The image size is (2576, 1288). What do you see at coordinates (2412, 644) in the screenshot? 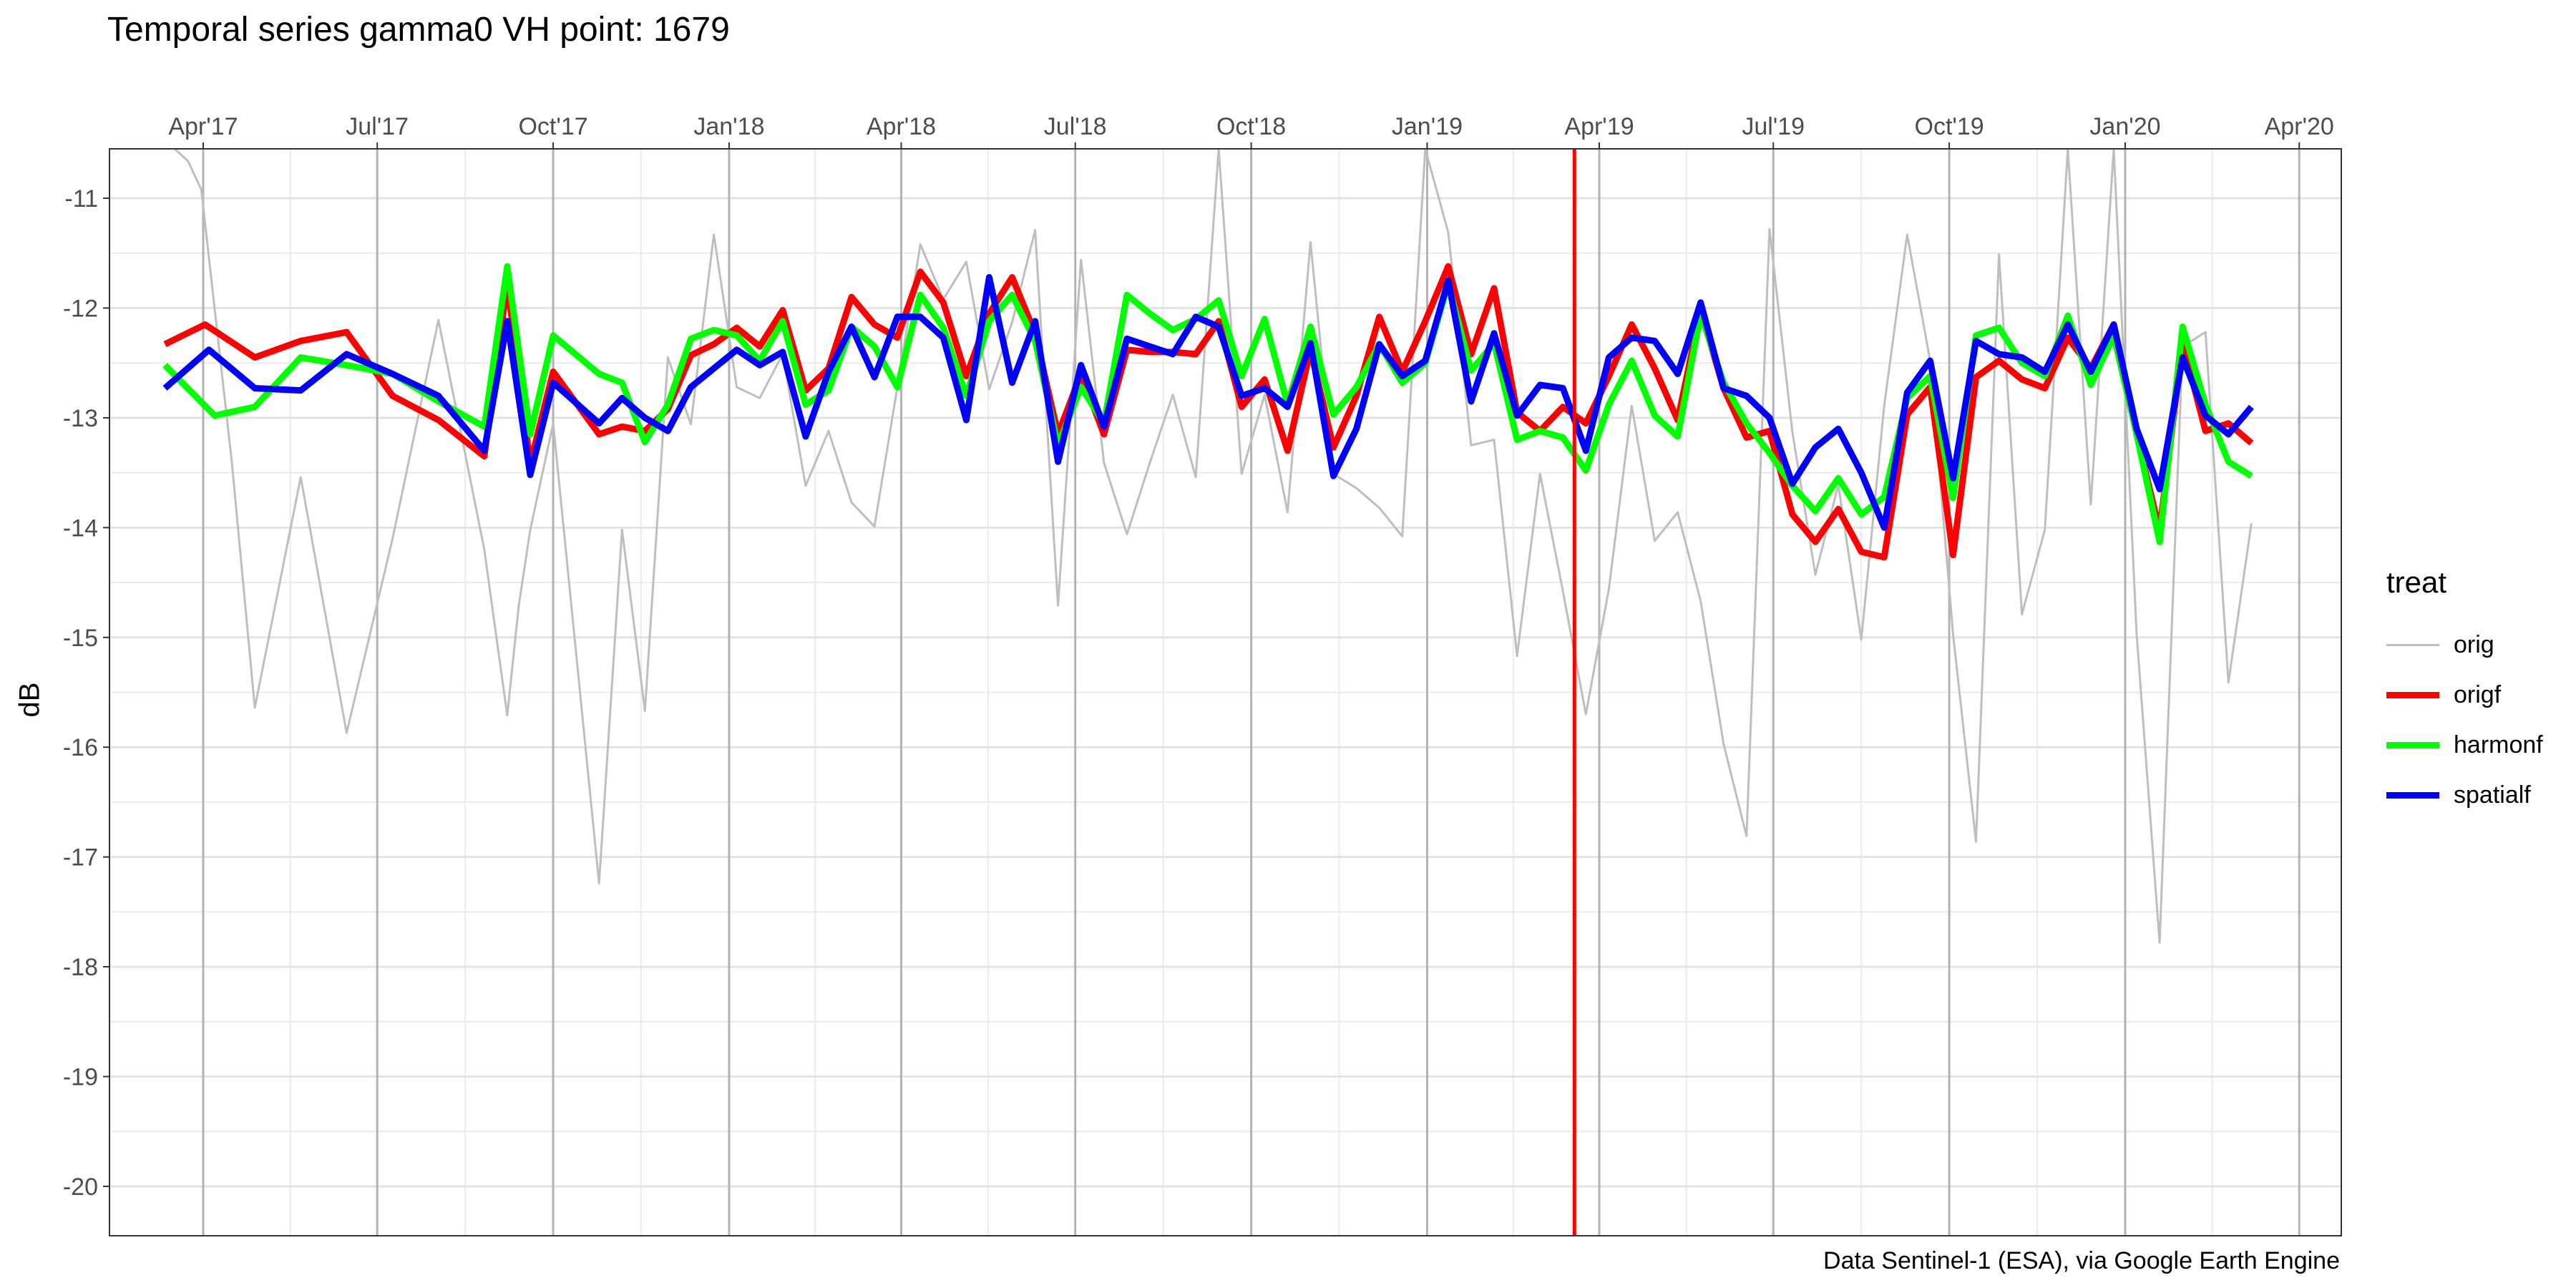
I see `legend-key-orig` at bounding box center [2412, 644].